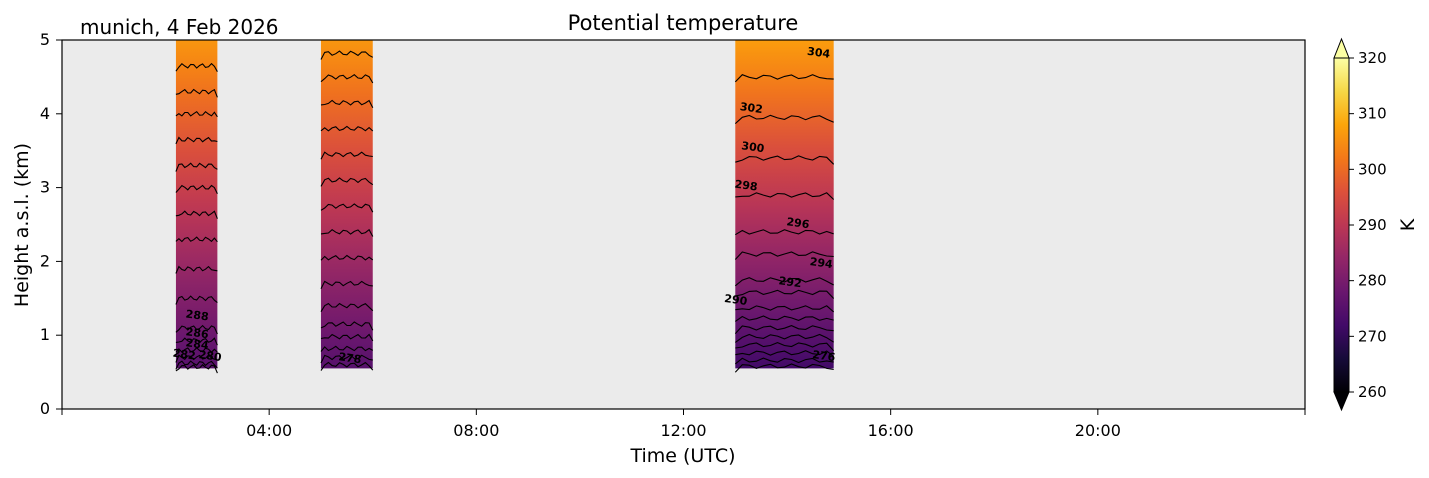 This screenshot has height=478, width=1429. Describe the element at coordinates (683, 430) in the screenshot. I see `x-tick-label: 12:00` at that location.